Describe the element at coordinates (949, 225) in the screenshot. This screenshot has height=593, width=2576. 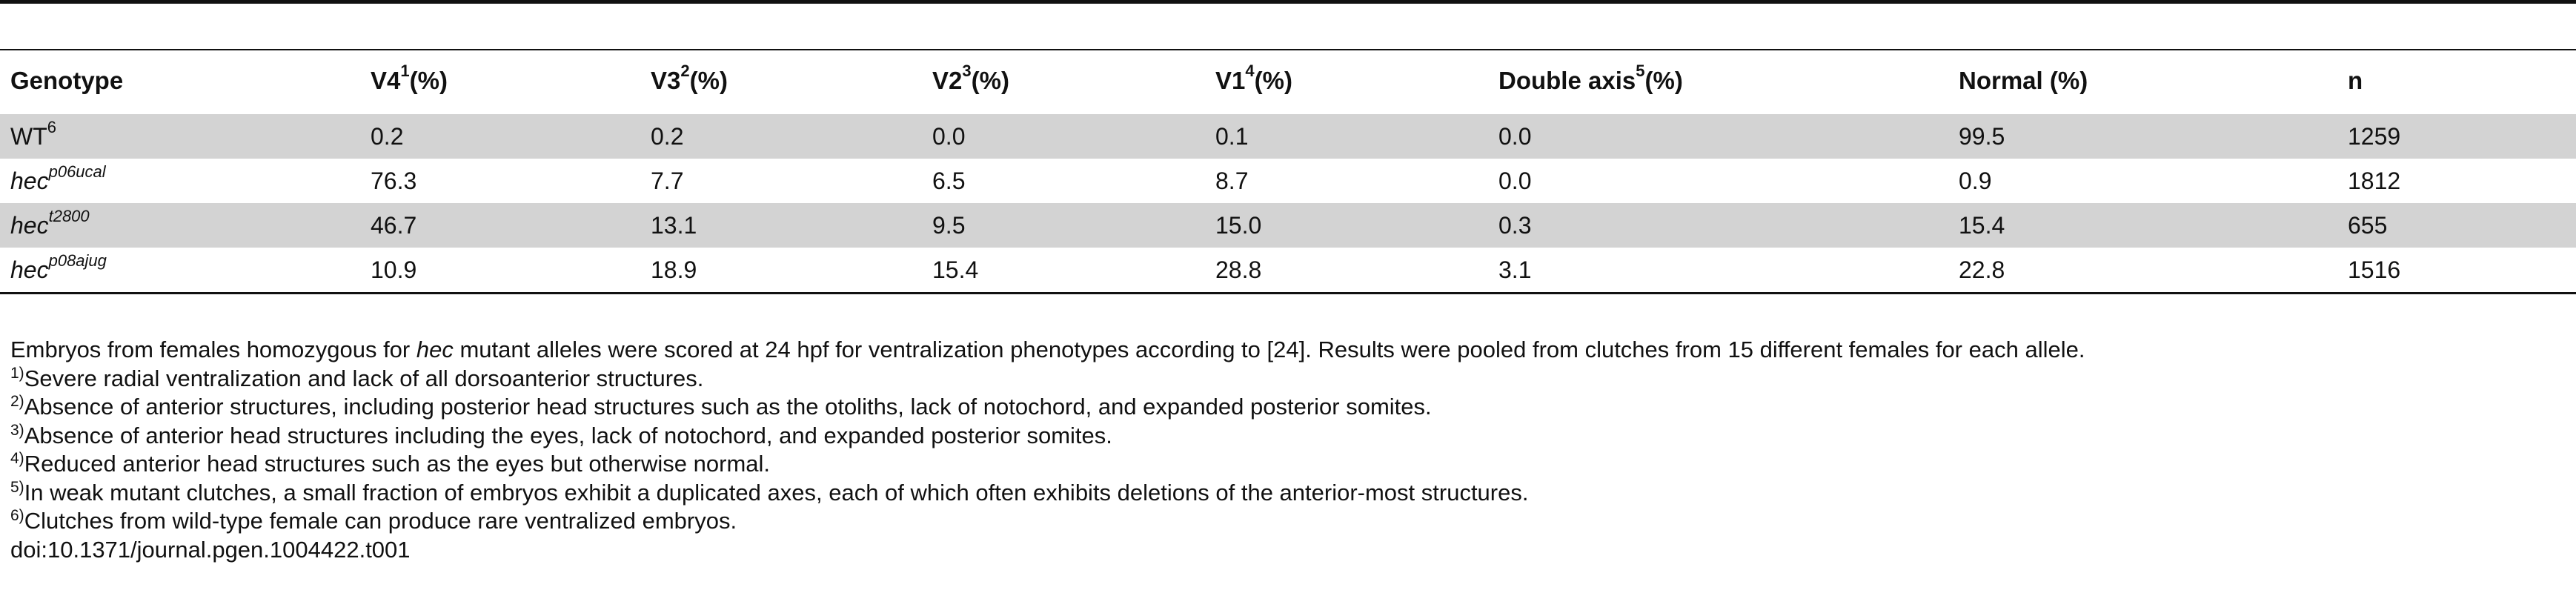
I see `v2-cell: 9.5` at that location.